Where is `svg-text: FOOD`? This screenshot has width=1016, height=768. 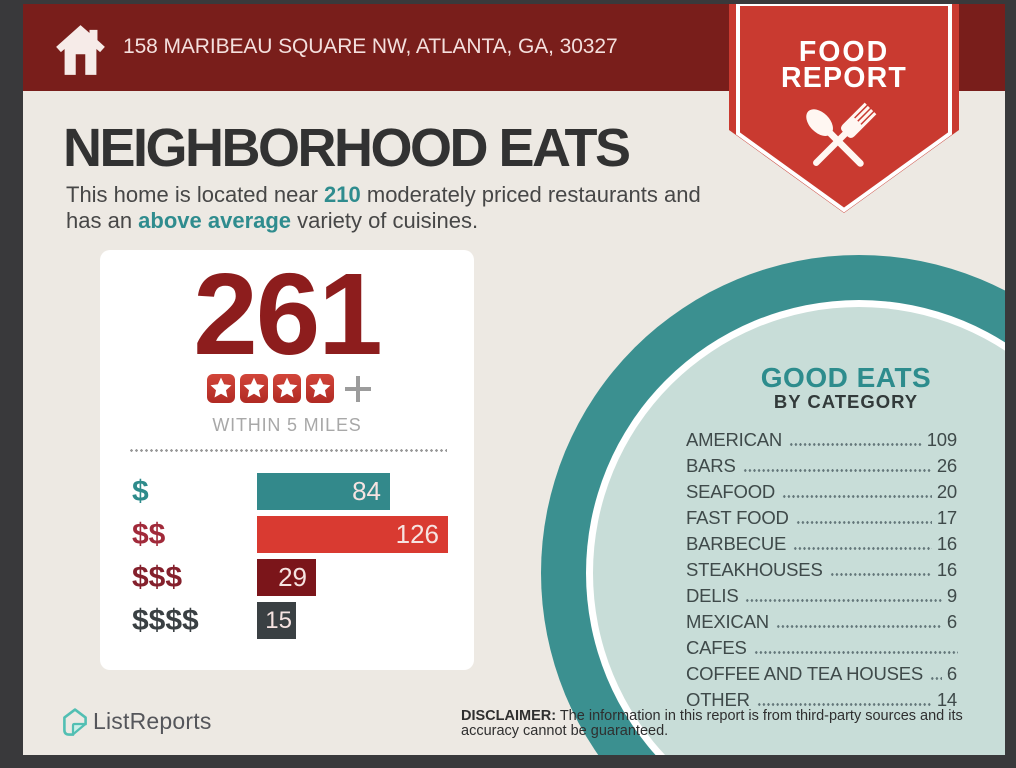
svg-text: FOOD is located at coordinates (844, 52).